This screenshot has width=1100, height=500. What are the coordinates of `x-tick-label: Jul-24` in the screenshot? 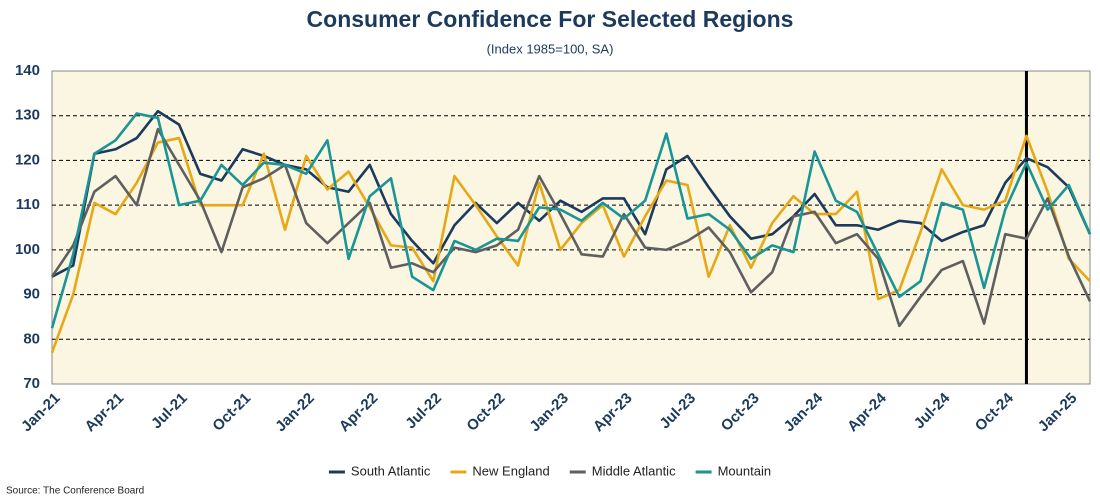 It's located at (932, 410).